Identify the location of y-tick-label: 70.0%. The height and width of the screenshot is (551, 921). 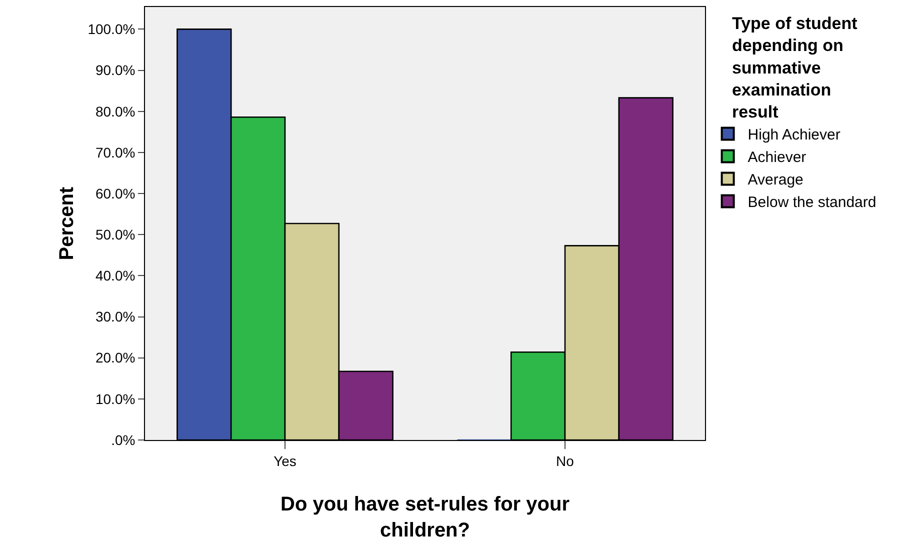
(115, 152).